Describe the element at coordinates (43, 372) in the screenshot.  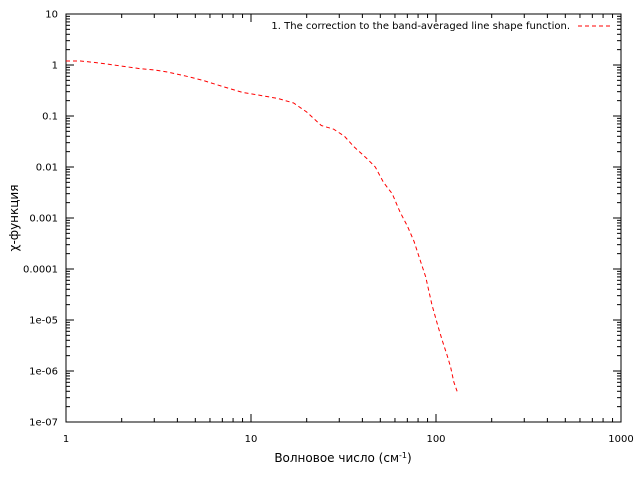
I see `y-tick-label: 1e-06` at that location.